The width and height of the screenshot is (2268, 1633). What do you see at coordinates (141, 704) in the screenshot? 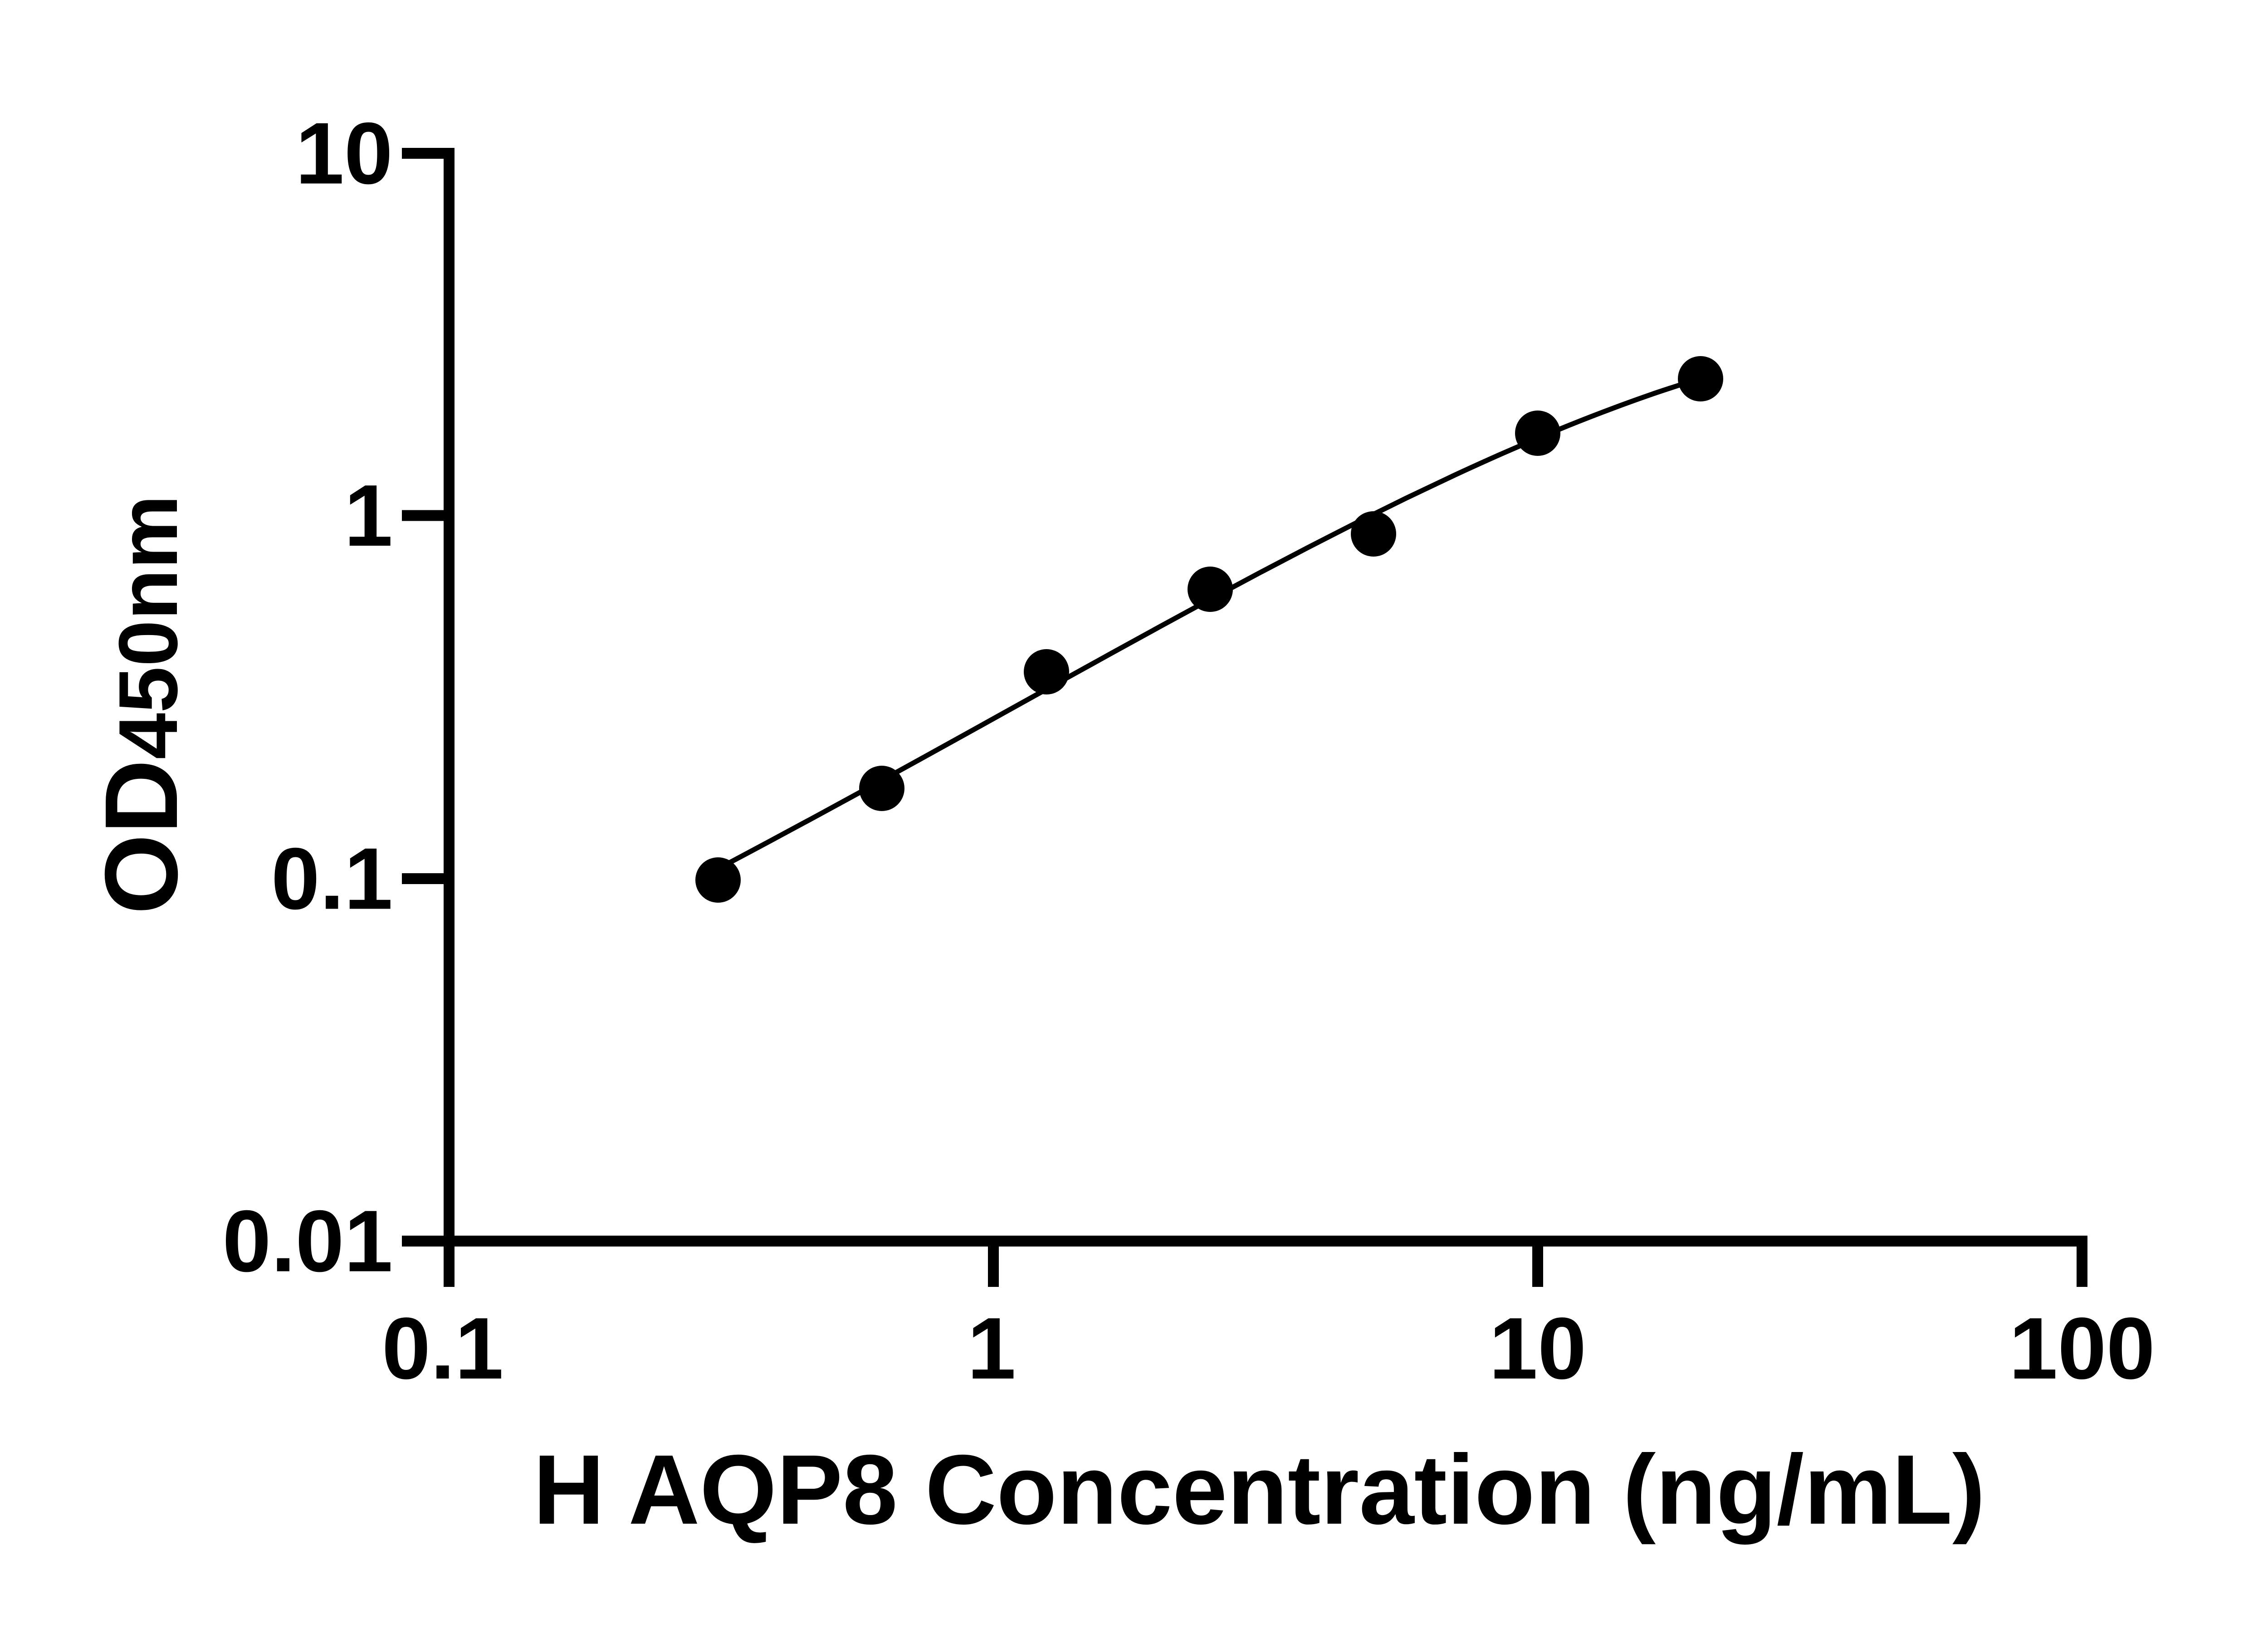
I see `svg-text: OD450nm` at bounding box center [141, 704].